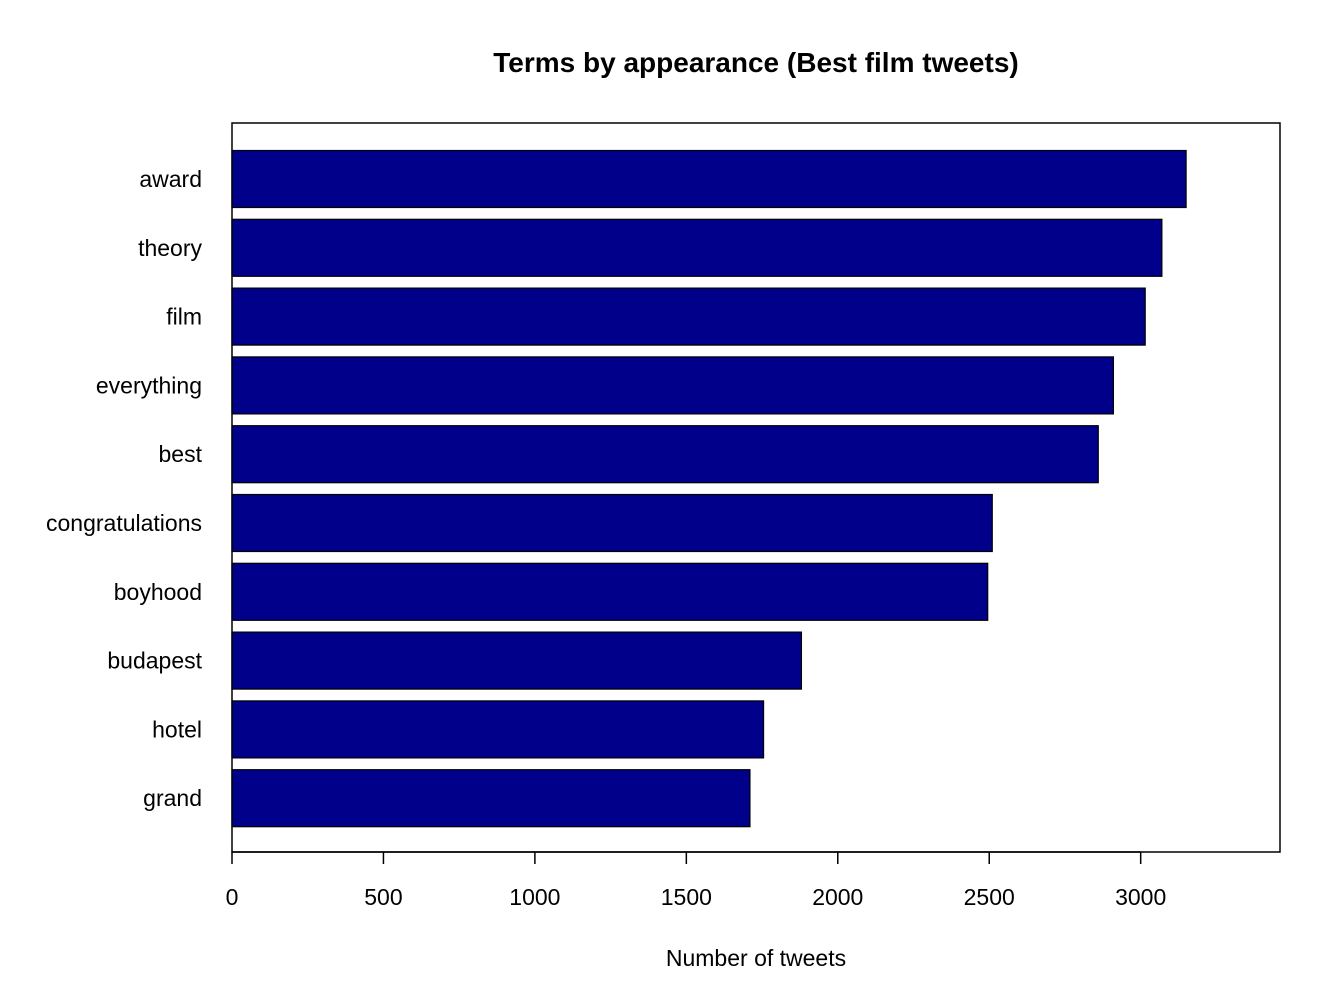 The height and width of the screenshot is (1005, 1343). What do you see at coordinates (837, 897) in the screenshot?
I see `x-tick-label-2000: 2000` at bounding box center [837, 897].